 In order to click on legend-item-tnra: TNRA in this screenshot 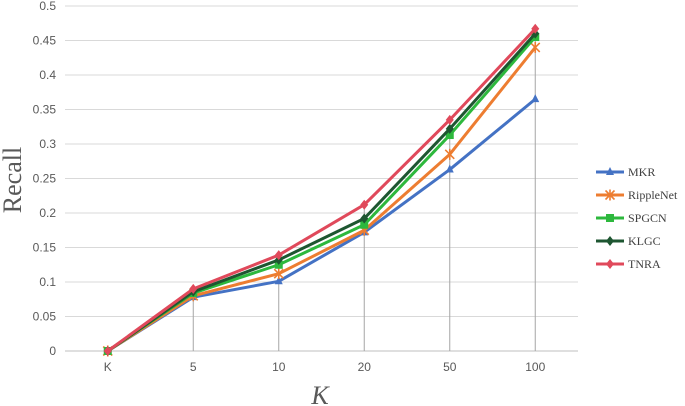, I will do `click(628, 264)`.